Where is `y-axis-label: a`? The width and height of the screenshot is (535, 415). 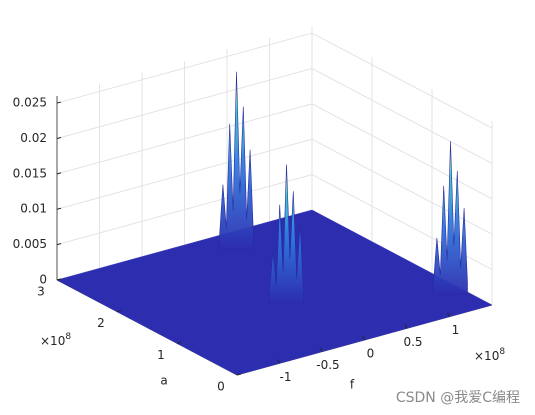
y-axis-label: a is located at coordinates (163, 381).